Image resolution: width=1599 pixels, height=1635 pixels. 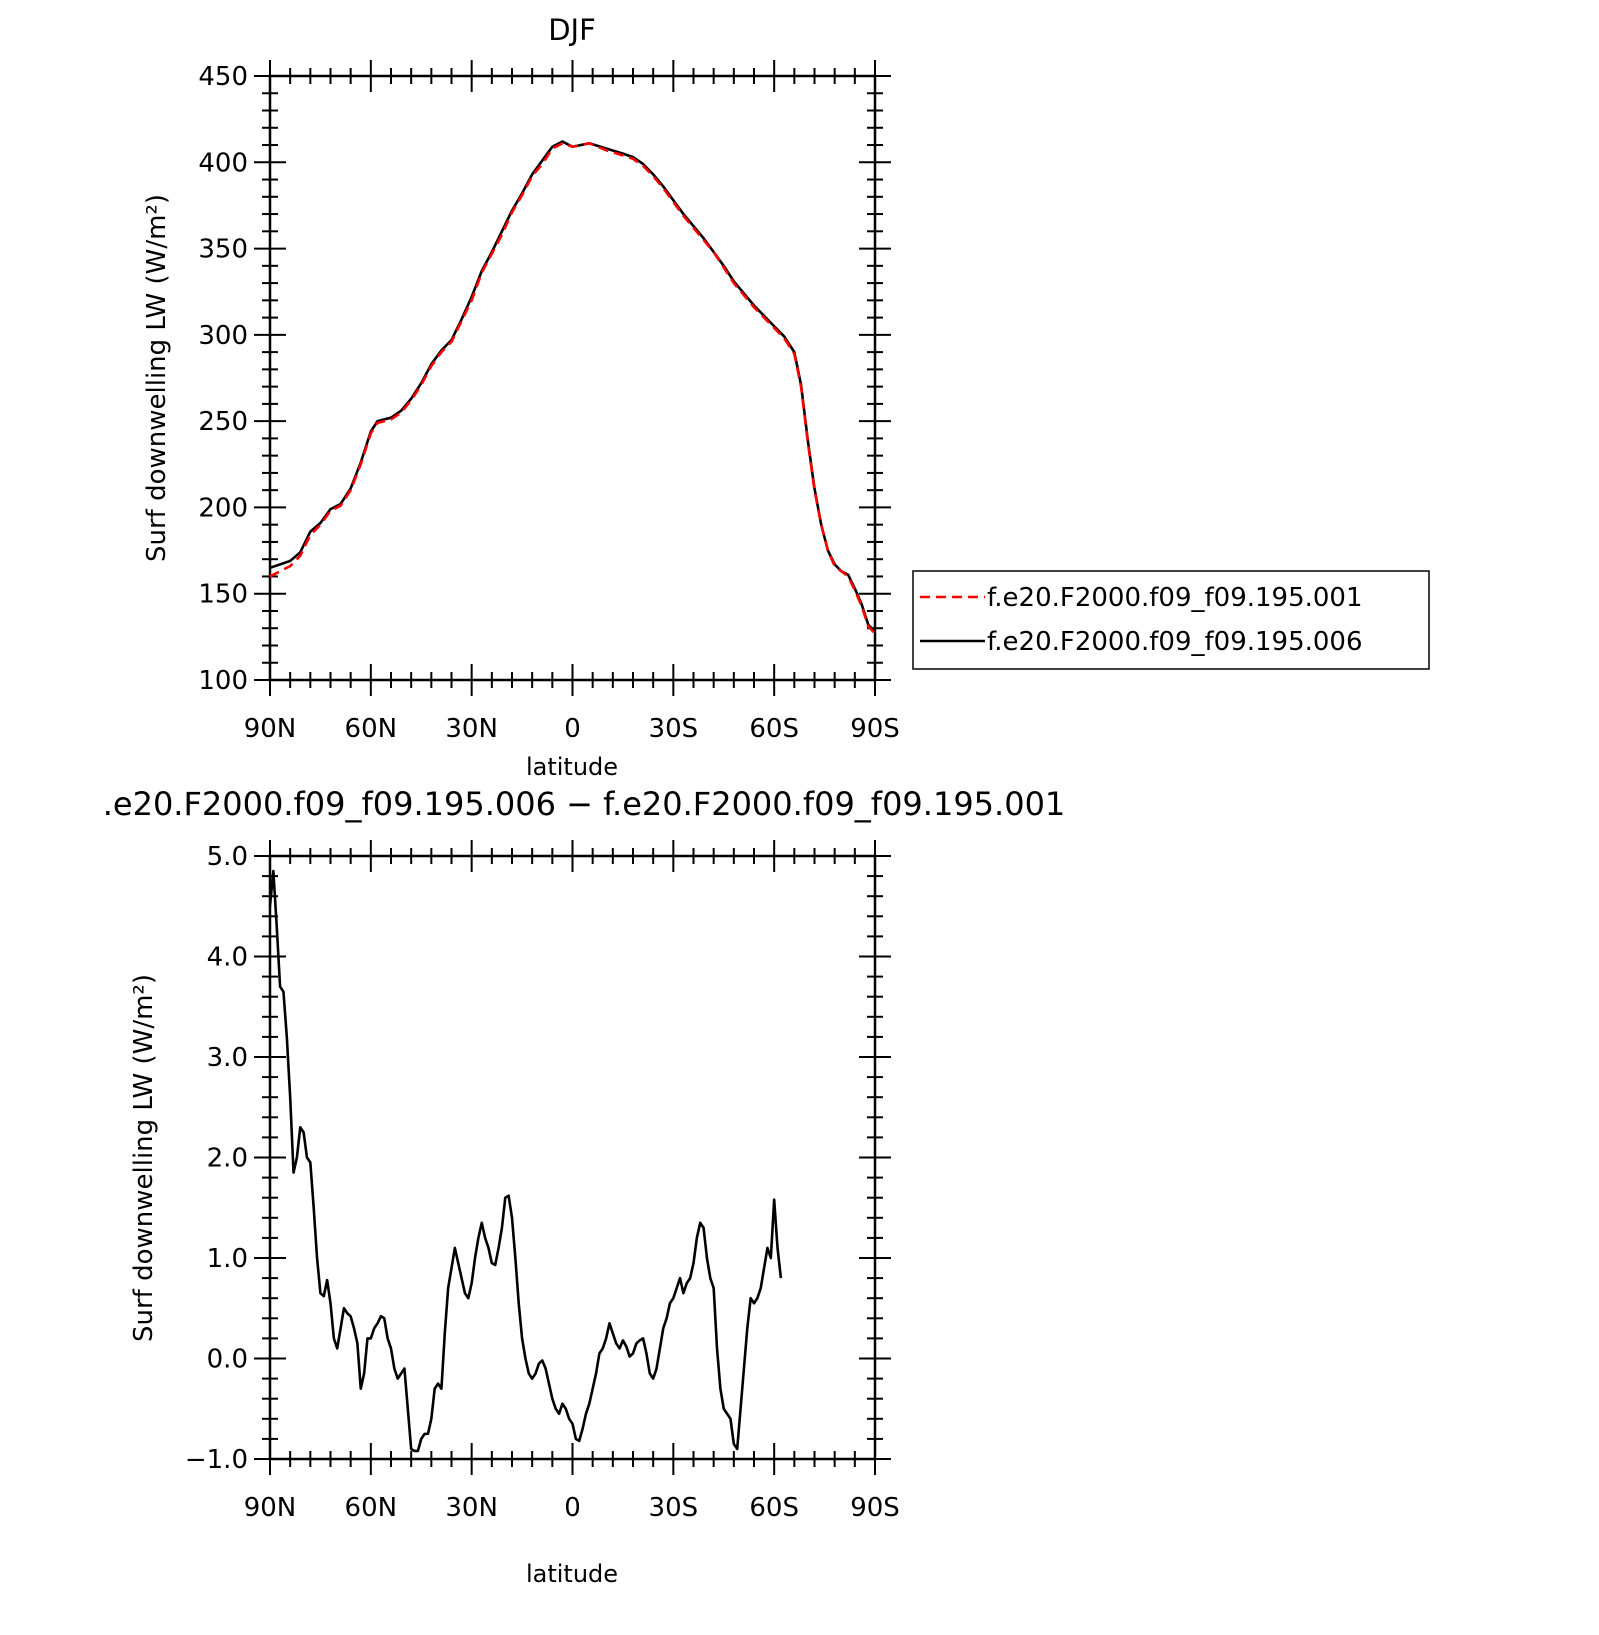 I want to click on bottom-y-axis-label: Surf downwelling LW (W/m²), so click(x=144, y=1158).